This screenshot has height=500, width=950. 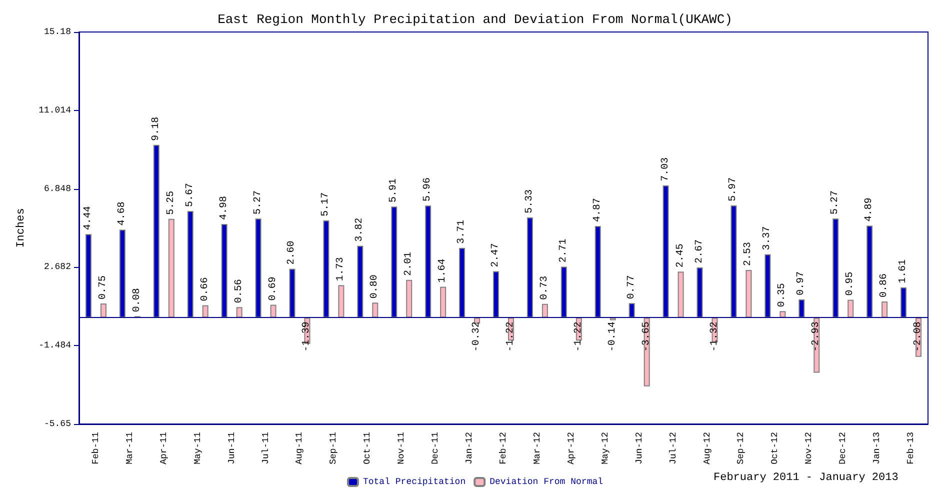 I want to click on data-label: 0.77, so click(x=632, y=287).